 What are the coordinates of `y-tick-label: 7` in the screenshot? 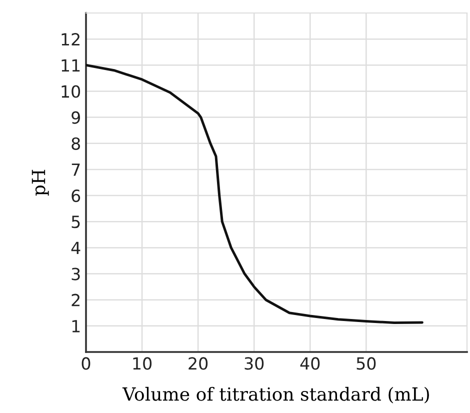 It's located at (76, 170).